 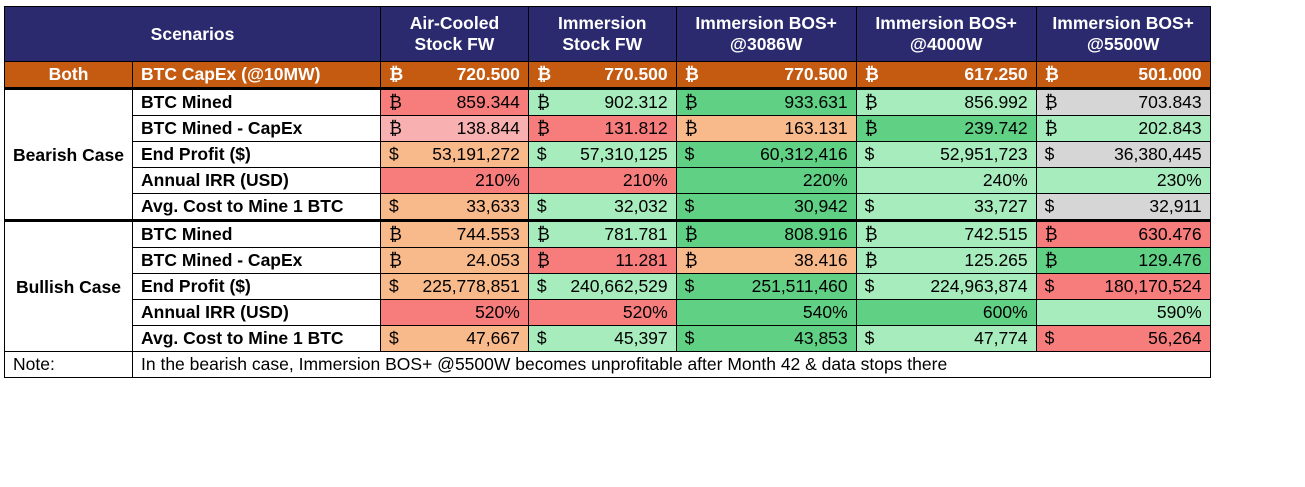 What do you see at coordinates (454, 34) in the screenshot?
I see `header-col-air-cooled: Air-Cooled Stock FW` at bounding box center [454, 34].